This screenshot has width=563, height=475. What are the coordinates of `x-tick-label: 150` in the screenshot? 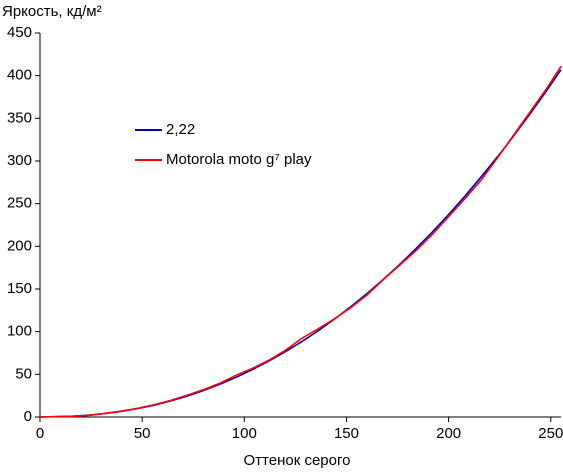 It's located at (346, 433).